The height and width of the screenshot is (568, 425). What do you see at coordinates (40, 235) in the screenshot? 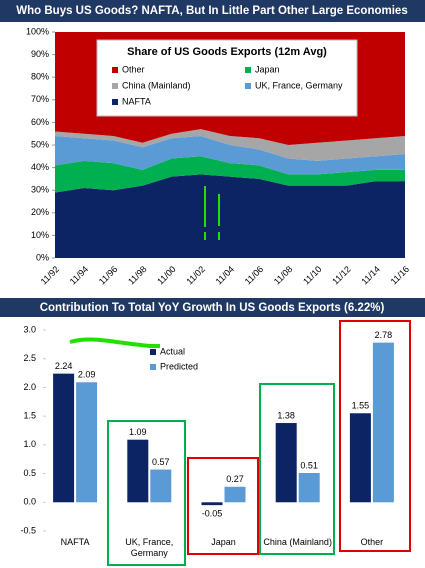
I see `y-tick-label: 10%` at bounding box center [40, 235].